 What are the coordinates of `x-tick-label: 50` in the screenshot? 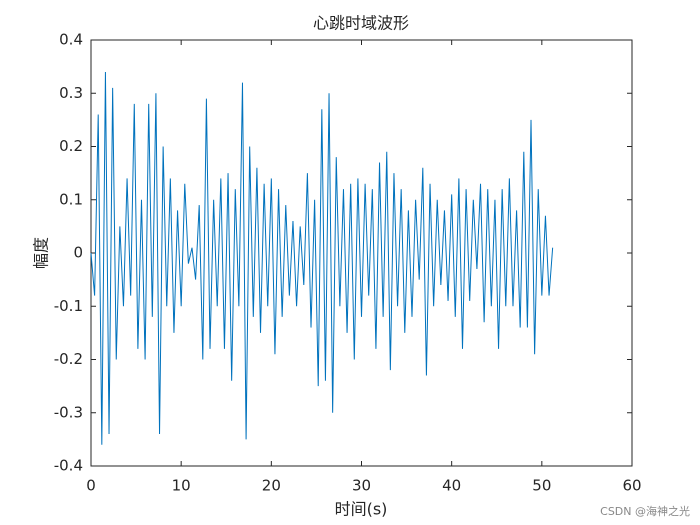 It's located at (541, 486).